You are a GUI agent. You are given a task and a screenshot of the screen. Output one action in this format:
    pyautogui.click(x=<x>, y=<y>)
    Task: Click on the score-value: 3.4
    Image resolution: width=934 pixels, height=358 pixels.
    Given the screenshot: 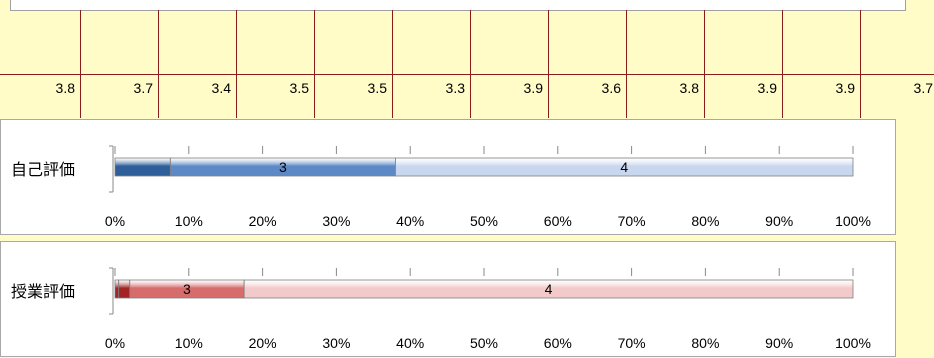 What is the action you would take?
    pyautogui.click(x=221, y=88)
    